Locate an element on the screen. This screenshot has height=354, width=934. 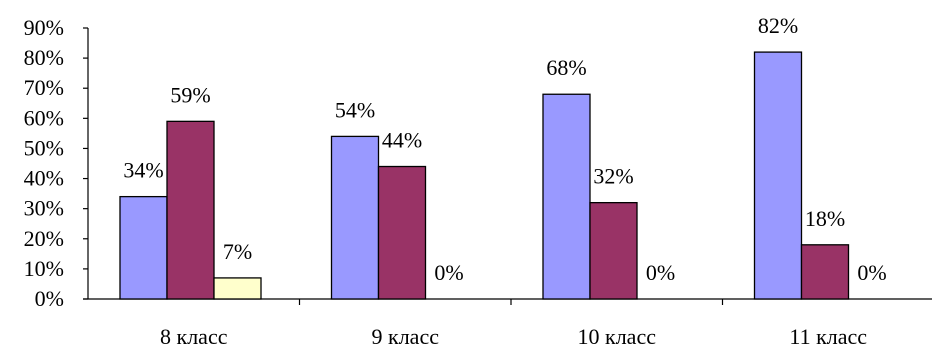
x-category-label: 8 класс is located at coordinates (194, 336).